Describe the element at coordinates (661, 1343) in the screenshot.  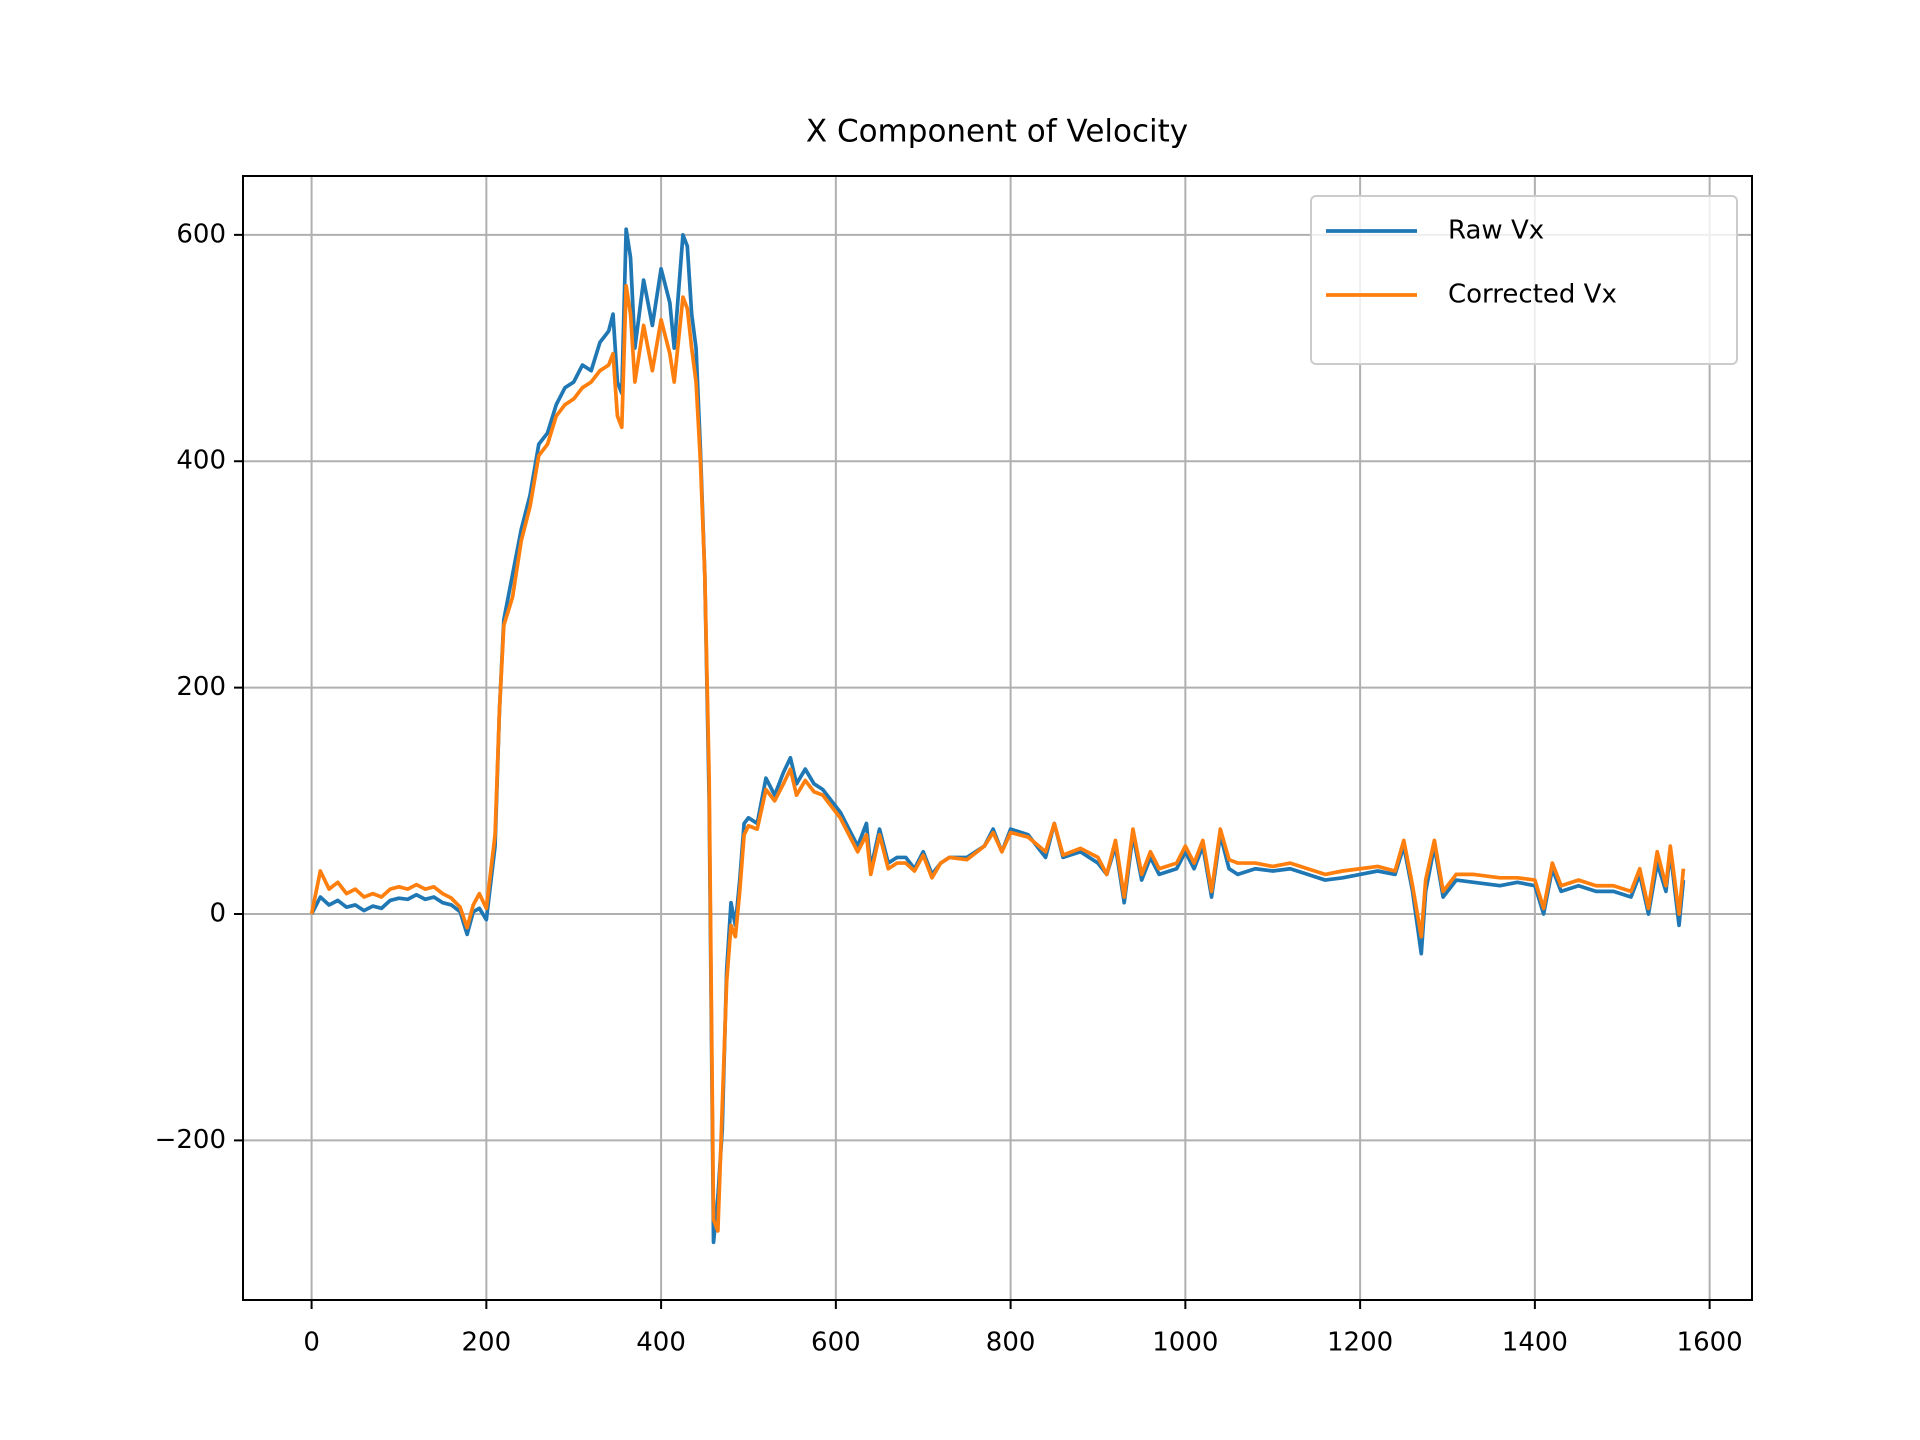
I see `x-tick-label: 400` at that location.